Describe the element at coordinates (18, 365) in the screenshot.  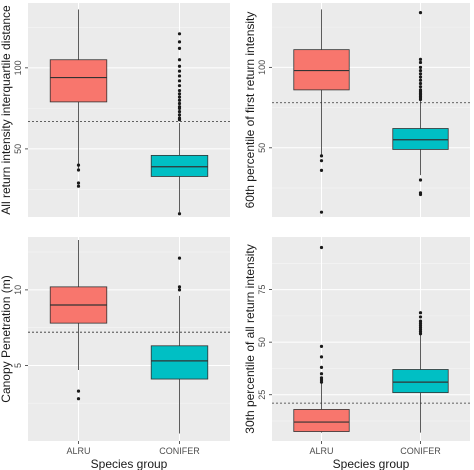
I see `y-tick-label: 5` at that location.